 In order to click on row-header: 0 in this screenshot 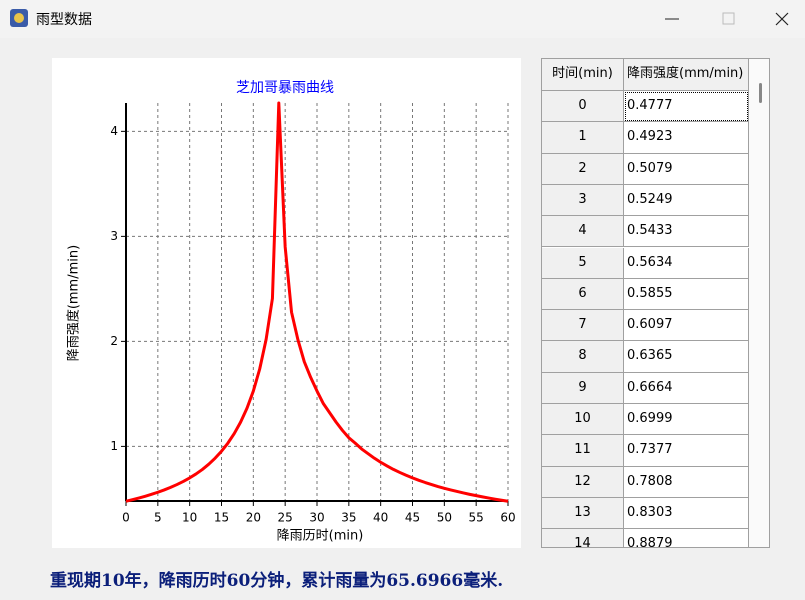, I will do `click(583, 107)`.